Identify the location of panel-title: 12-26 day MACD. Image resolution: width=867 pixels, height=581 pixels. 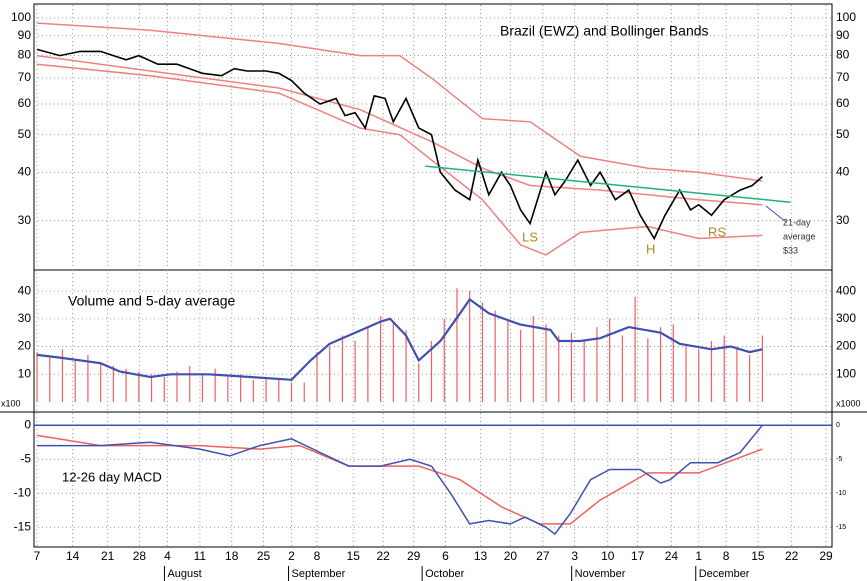
(112, 476).